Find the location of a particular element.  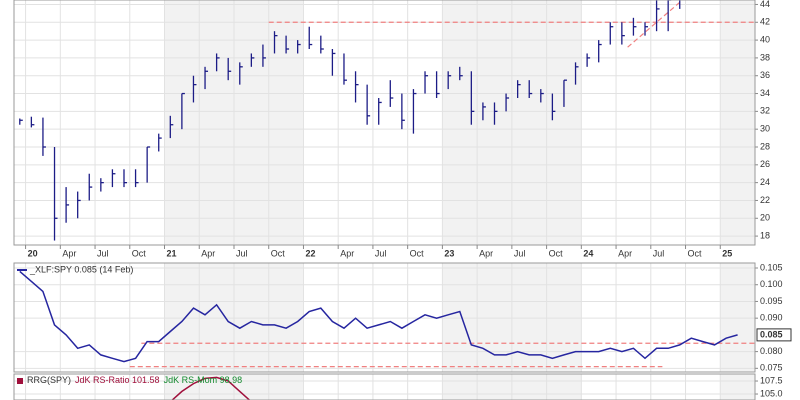

y-tick-label: 22 is located at coordinates (765, 200).